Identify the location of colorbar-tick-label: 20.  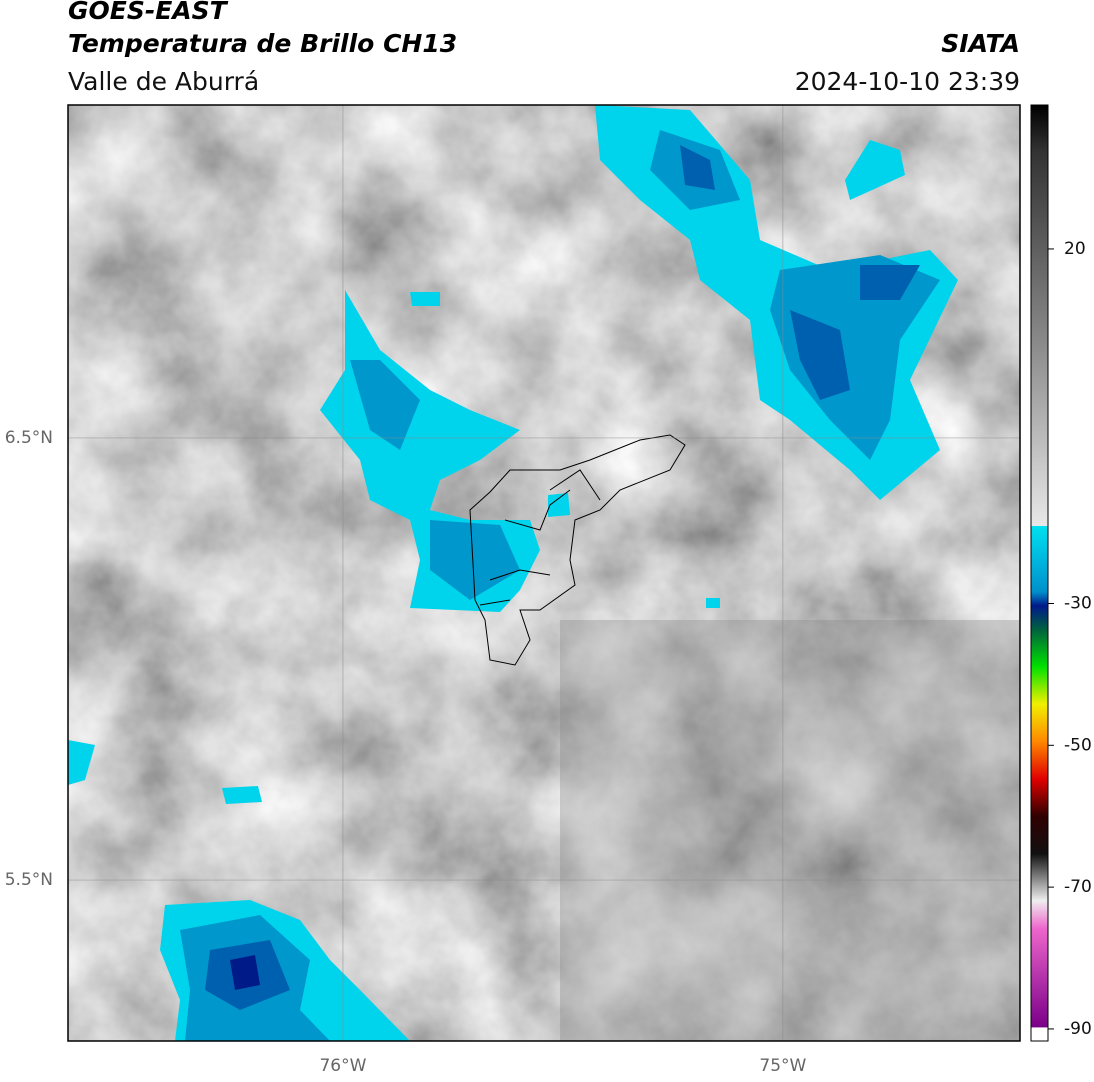
(1075, 249).